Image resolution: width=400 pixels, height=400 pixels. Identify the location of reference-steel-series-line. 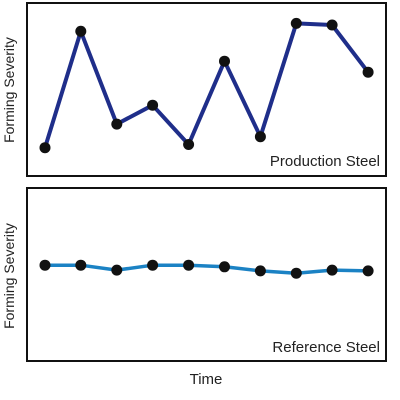
(206, 269).